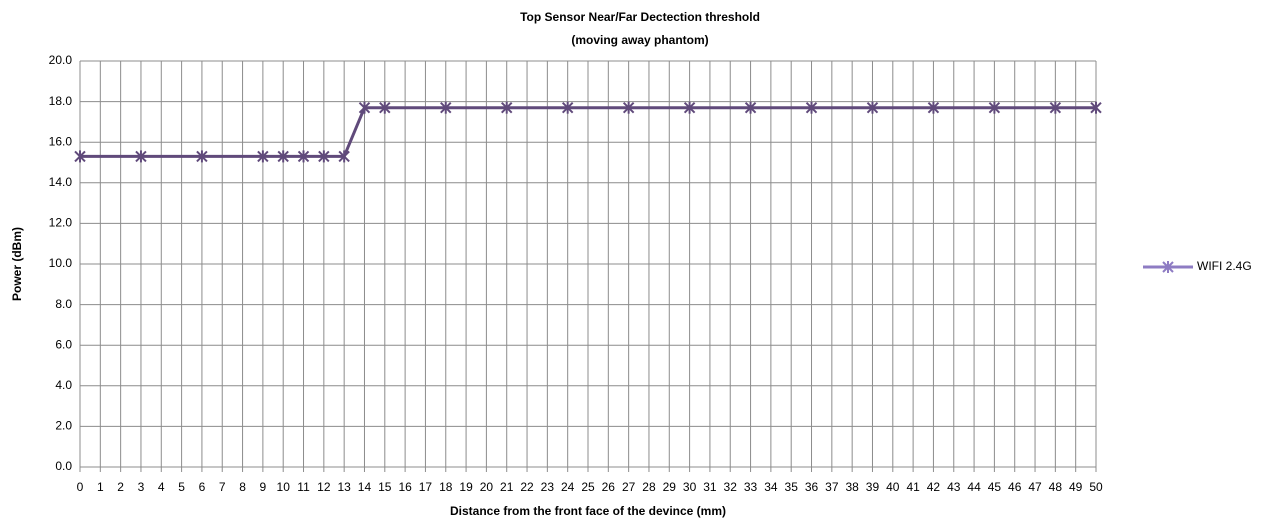 The width and height of the screenshot is (1287, 524). Describe the element at coordinates (873, 487) in the screenshot. I see `x-tick-label: 39` at that location.